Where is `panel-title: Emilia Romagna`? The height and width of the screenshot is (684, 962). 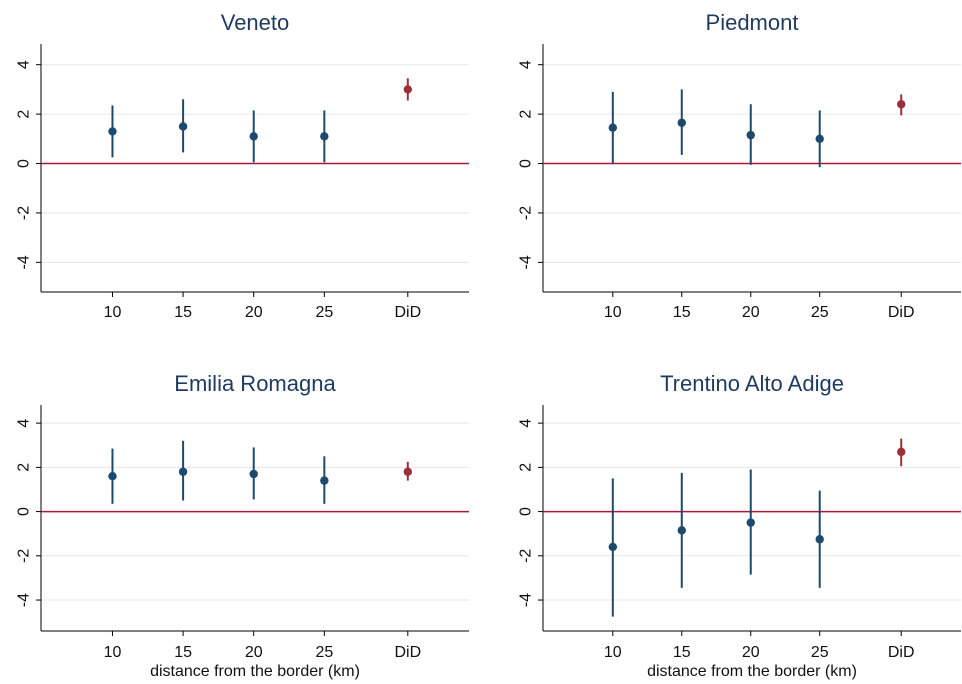
panel-title: Emilia Romagna is located at coordinates (255, 383).